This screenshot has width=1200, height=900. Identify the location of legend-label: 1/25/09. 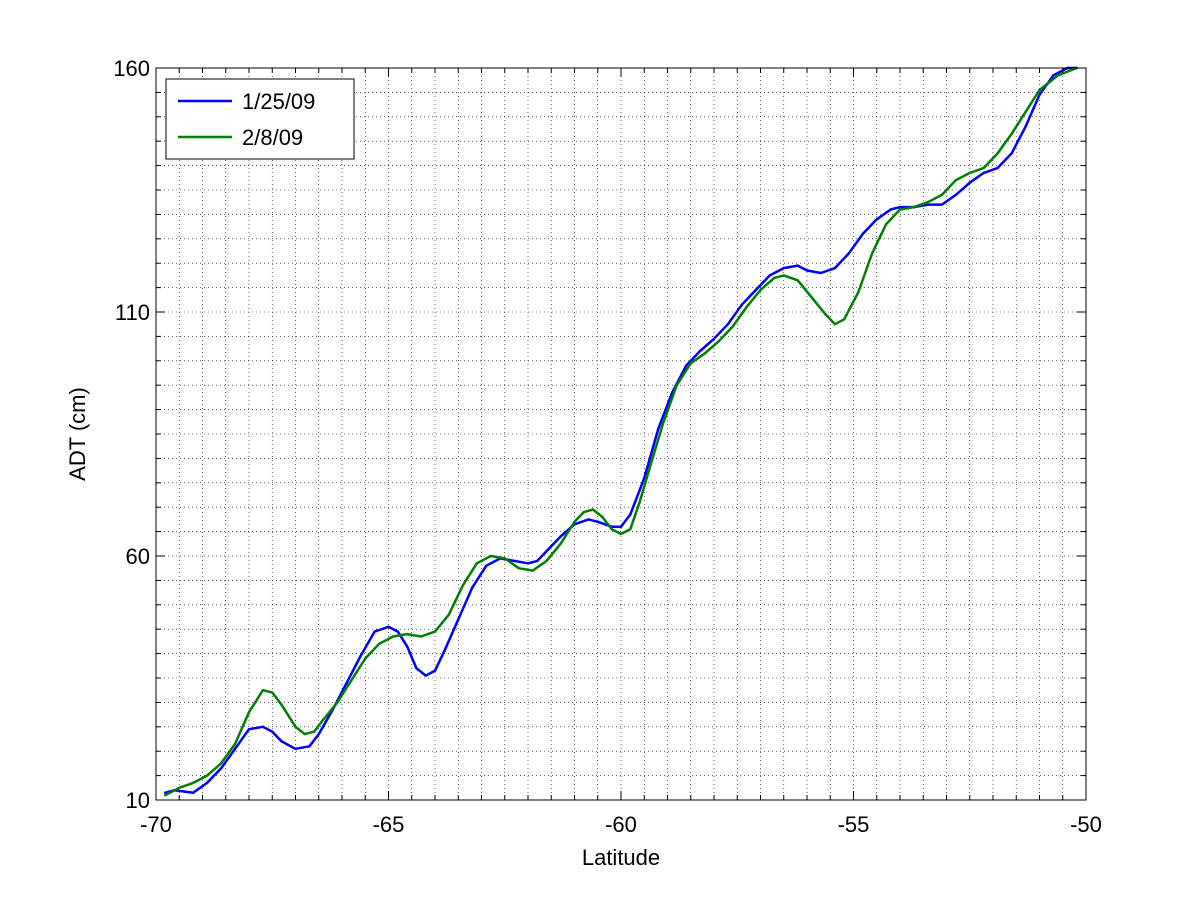
(278, 101).